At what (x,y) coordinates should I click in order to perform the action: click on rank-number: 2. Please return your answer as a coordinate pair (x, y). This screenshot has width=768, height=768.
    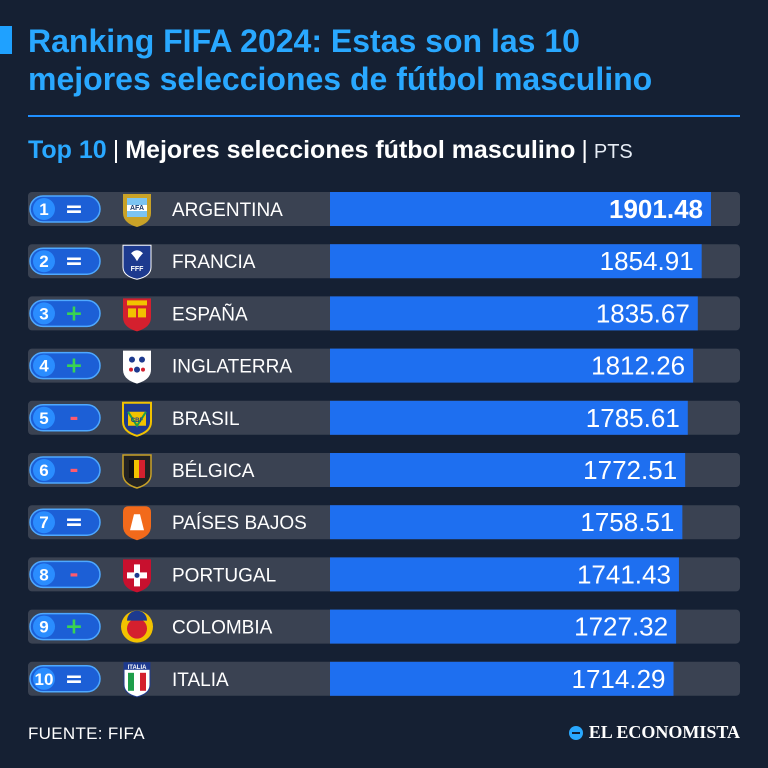
    Looking at the image, I should click on (43, 261).